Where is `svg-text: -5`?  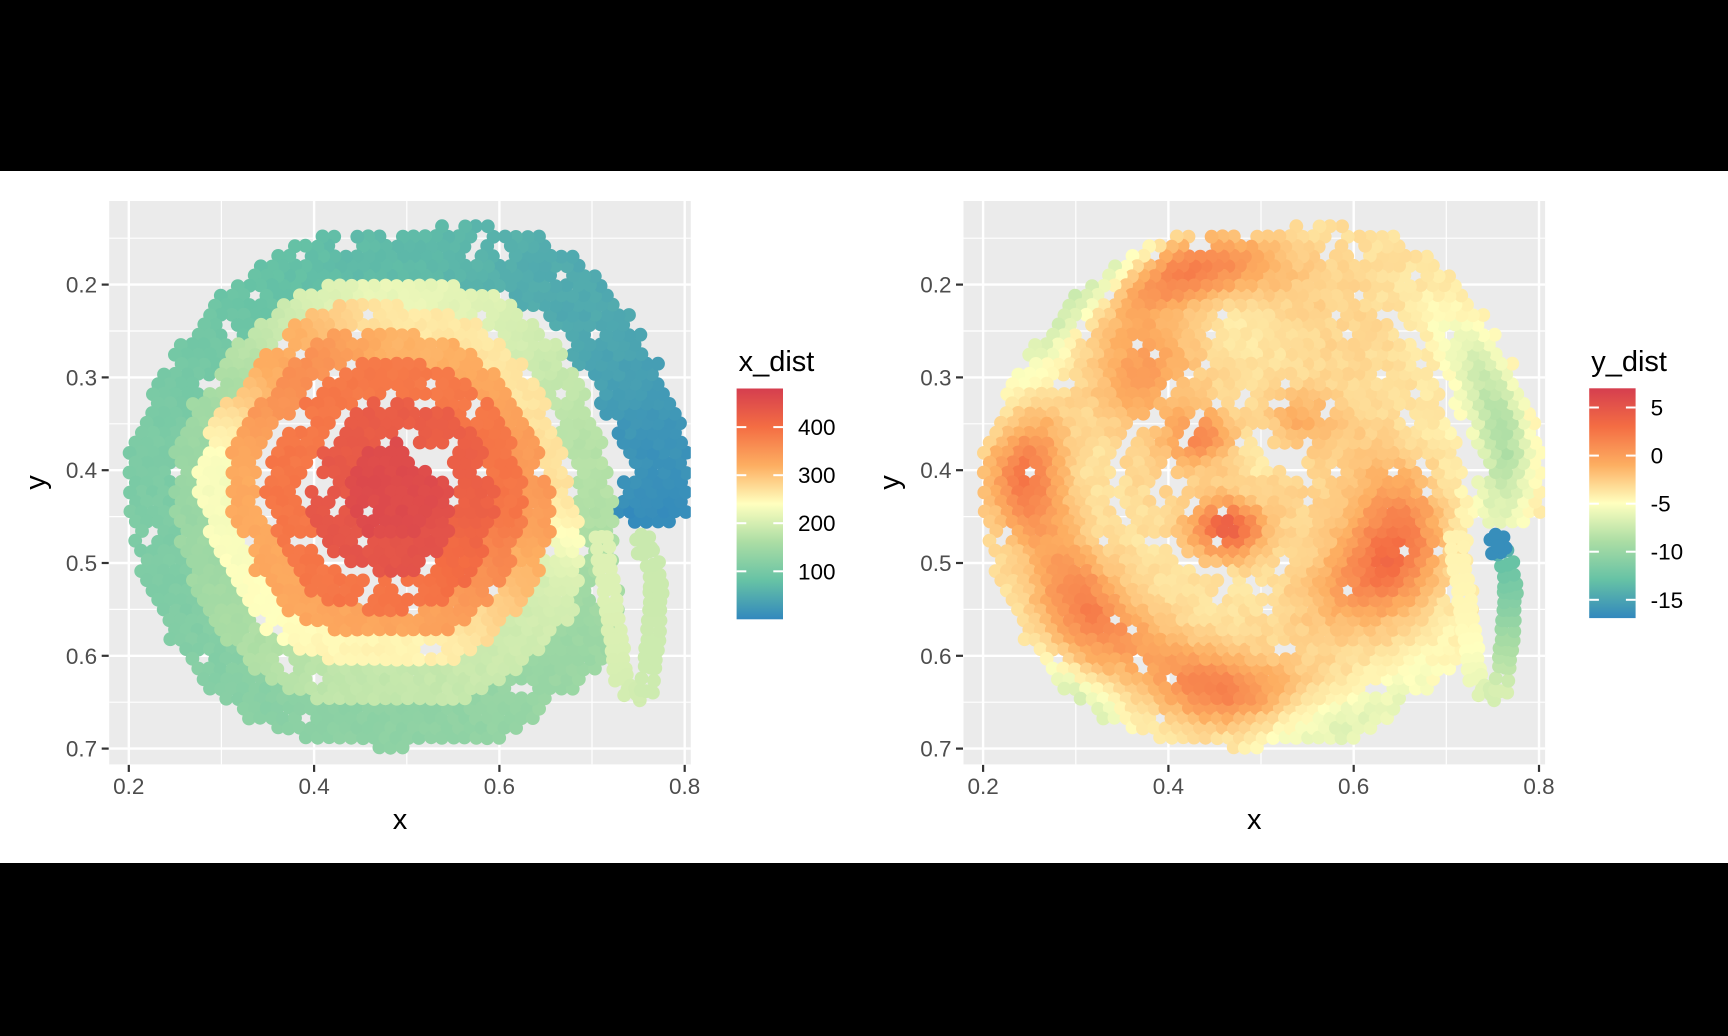
svg-text: -5 is located at coordinates (1661, 504).